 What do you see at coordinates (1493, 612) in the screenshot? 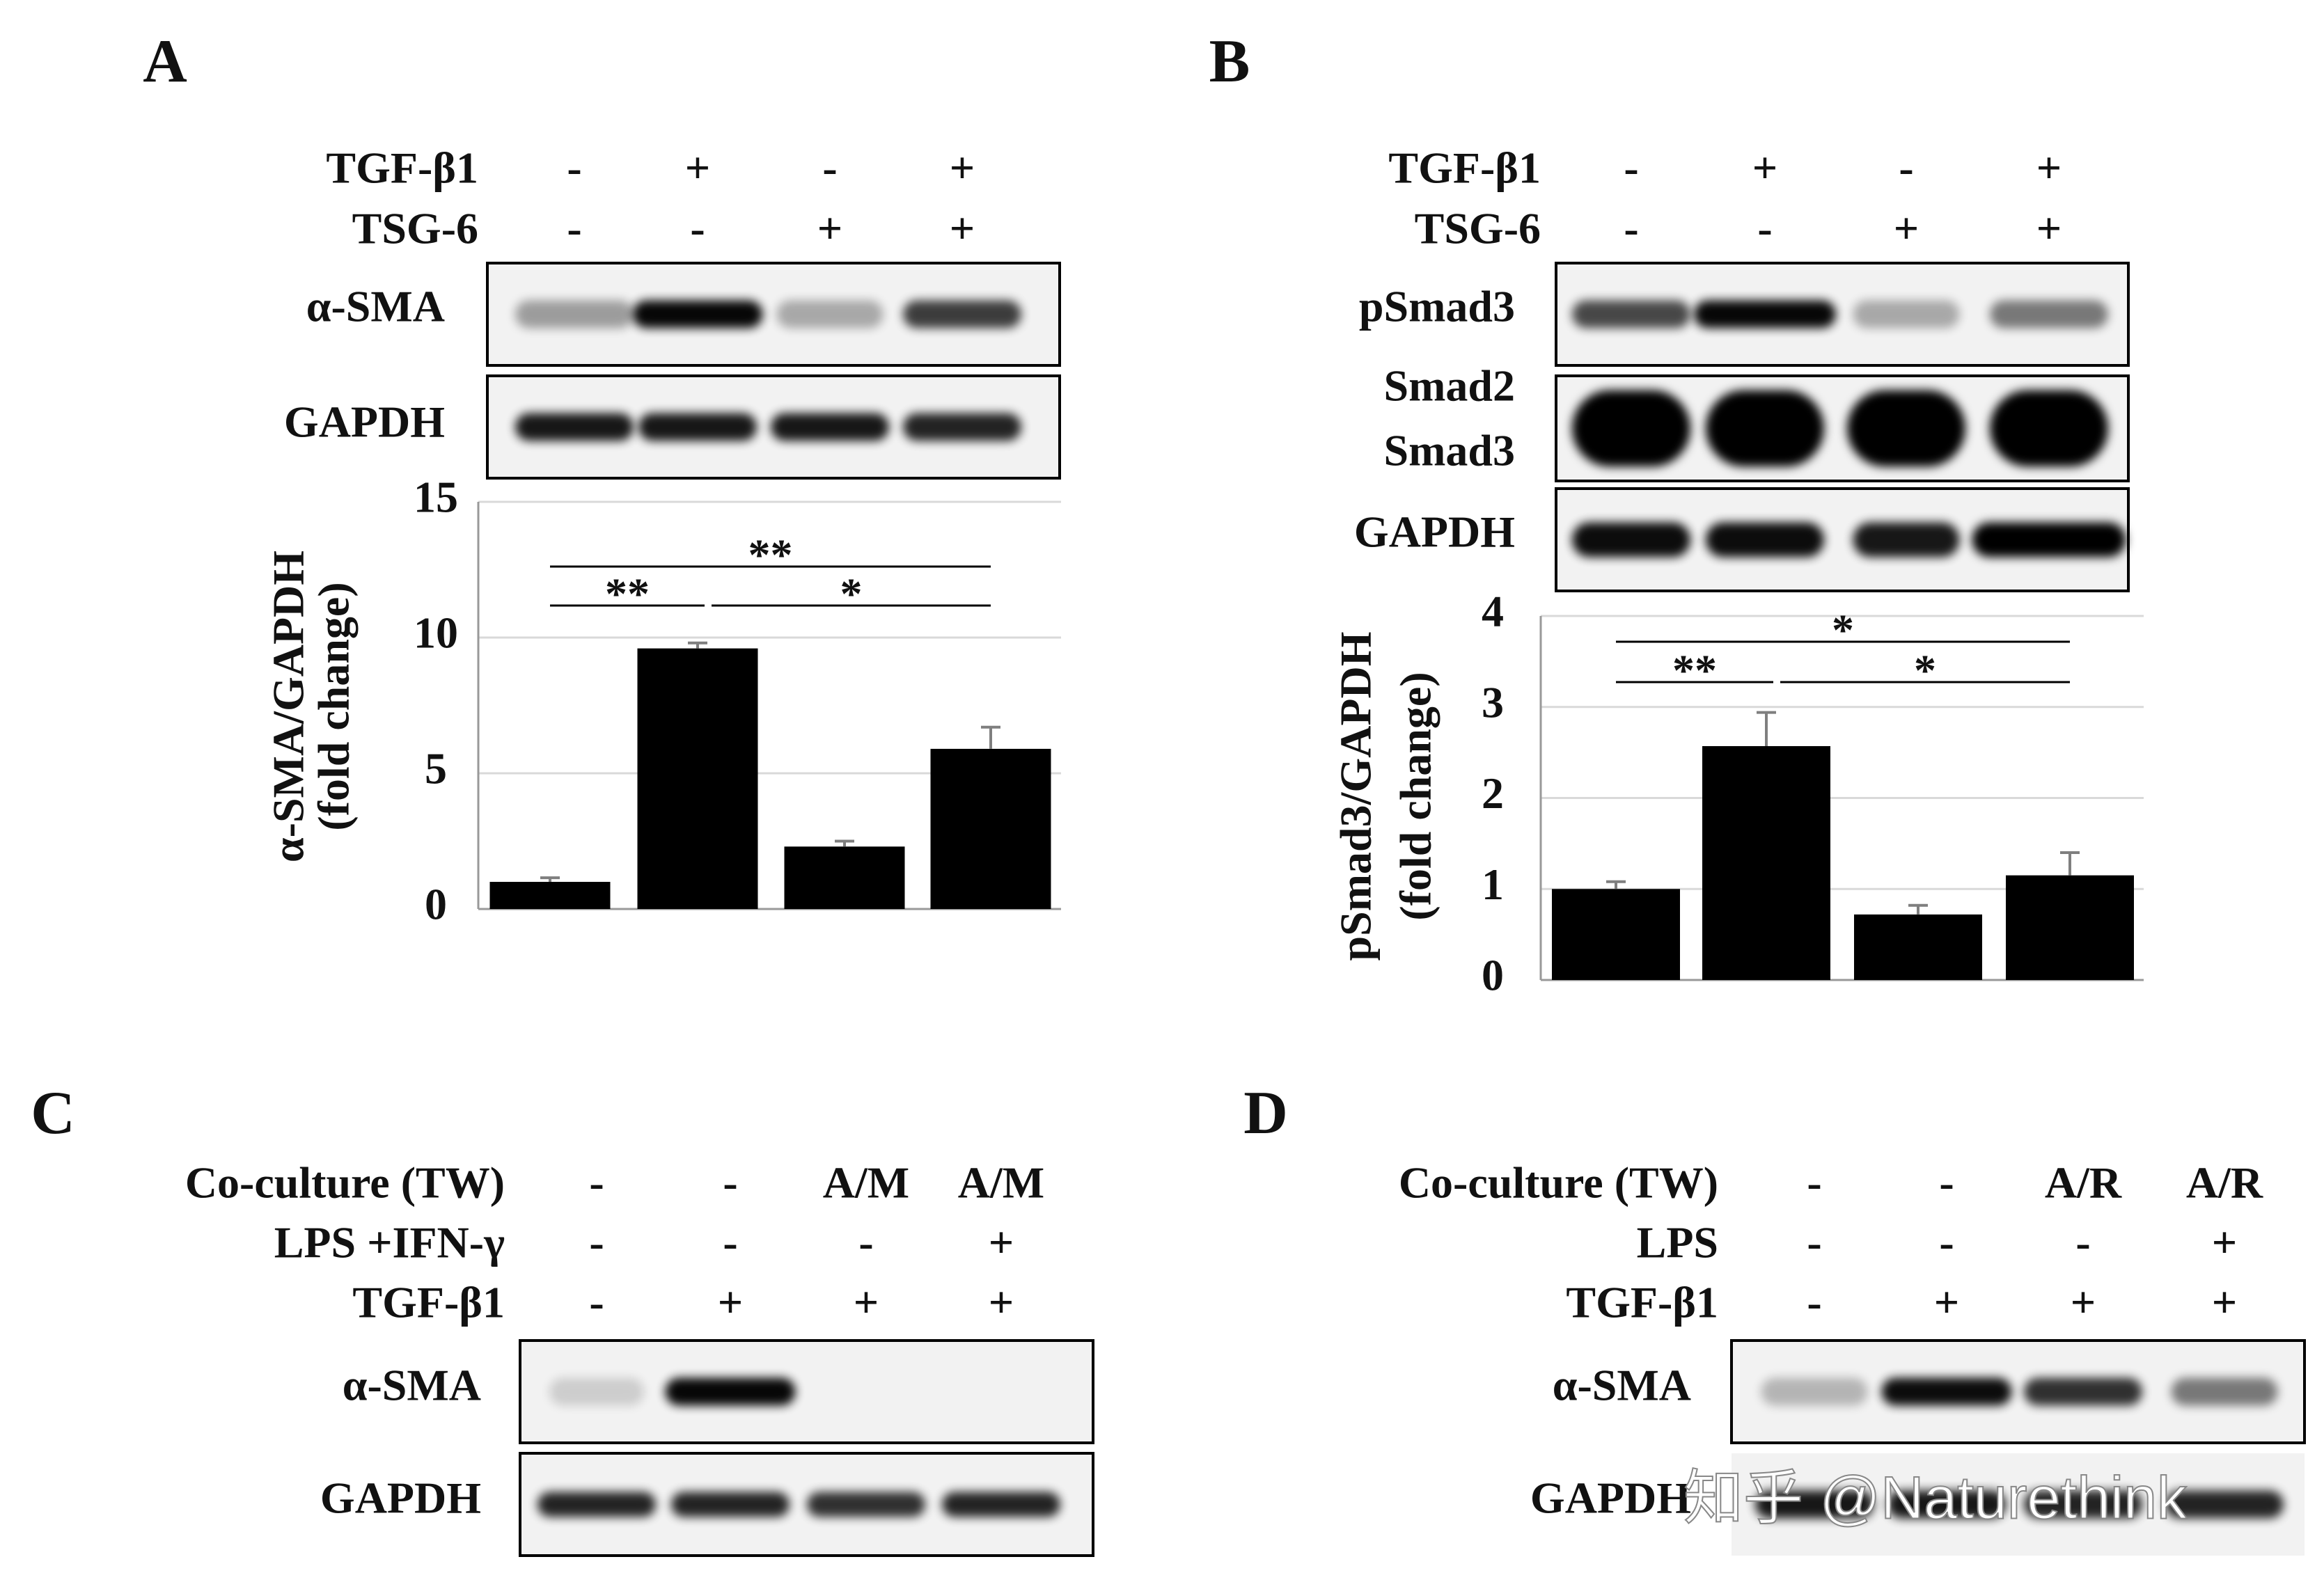
I see `y-tick-label: 4` at bounding box center [1493, 612].